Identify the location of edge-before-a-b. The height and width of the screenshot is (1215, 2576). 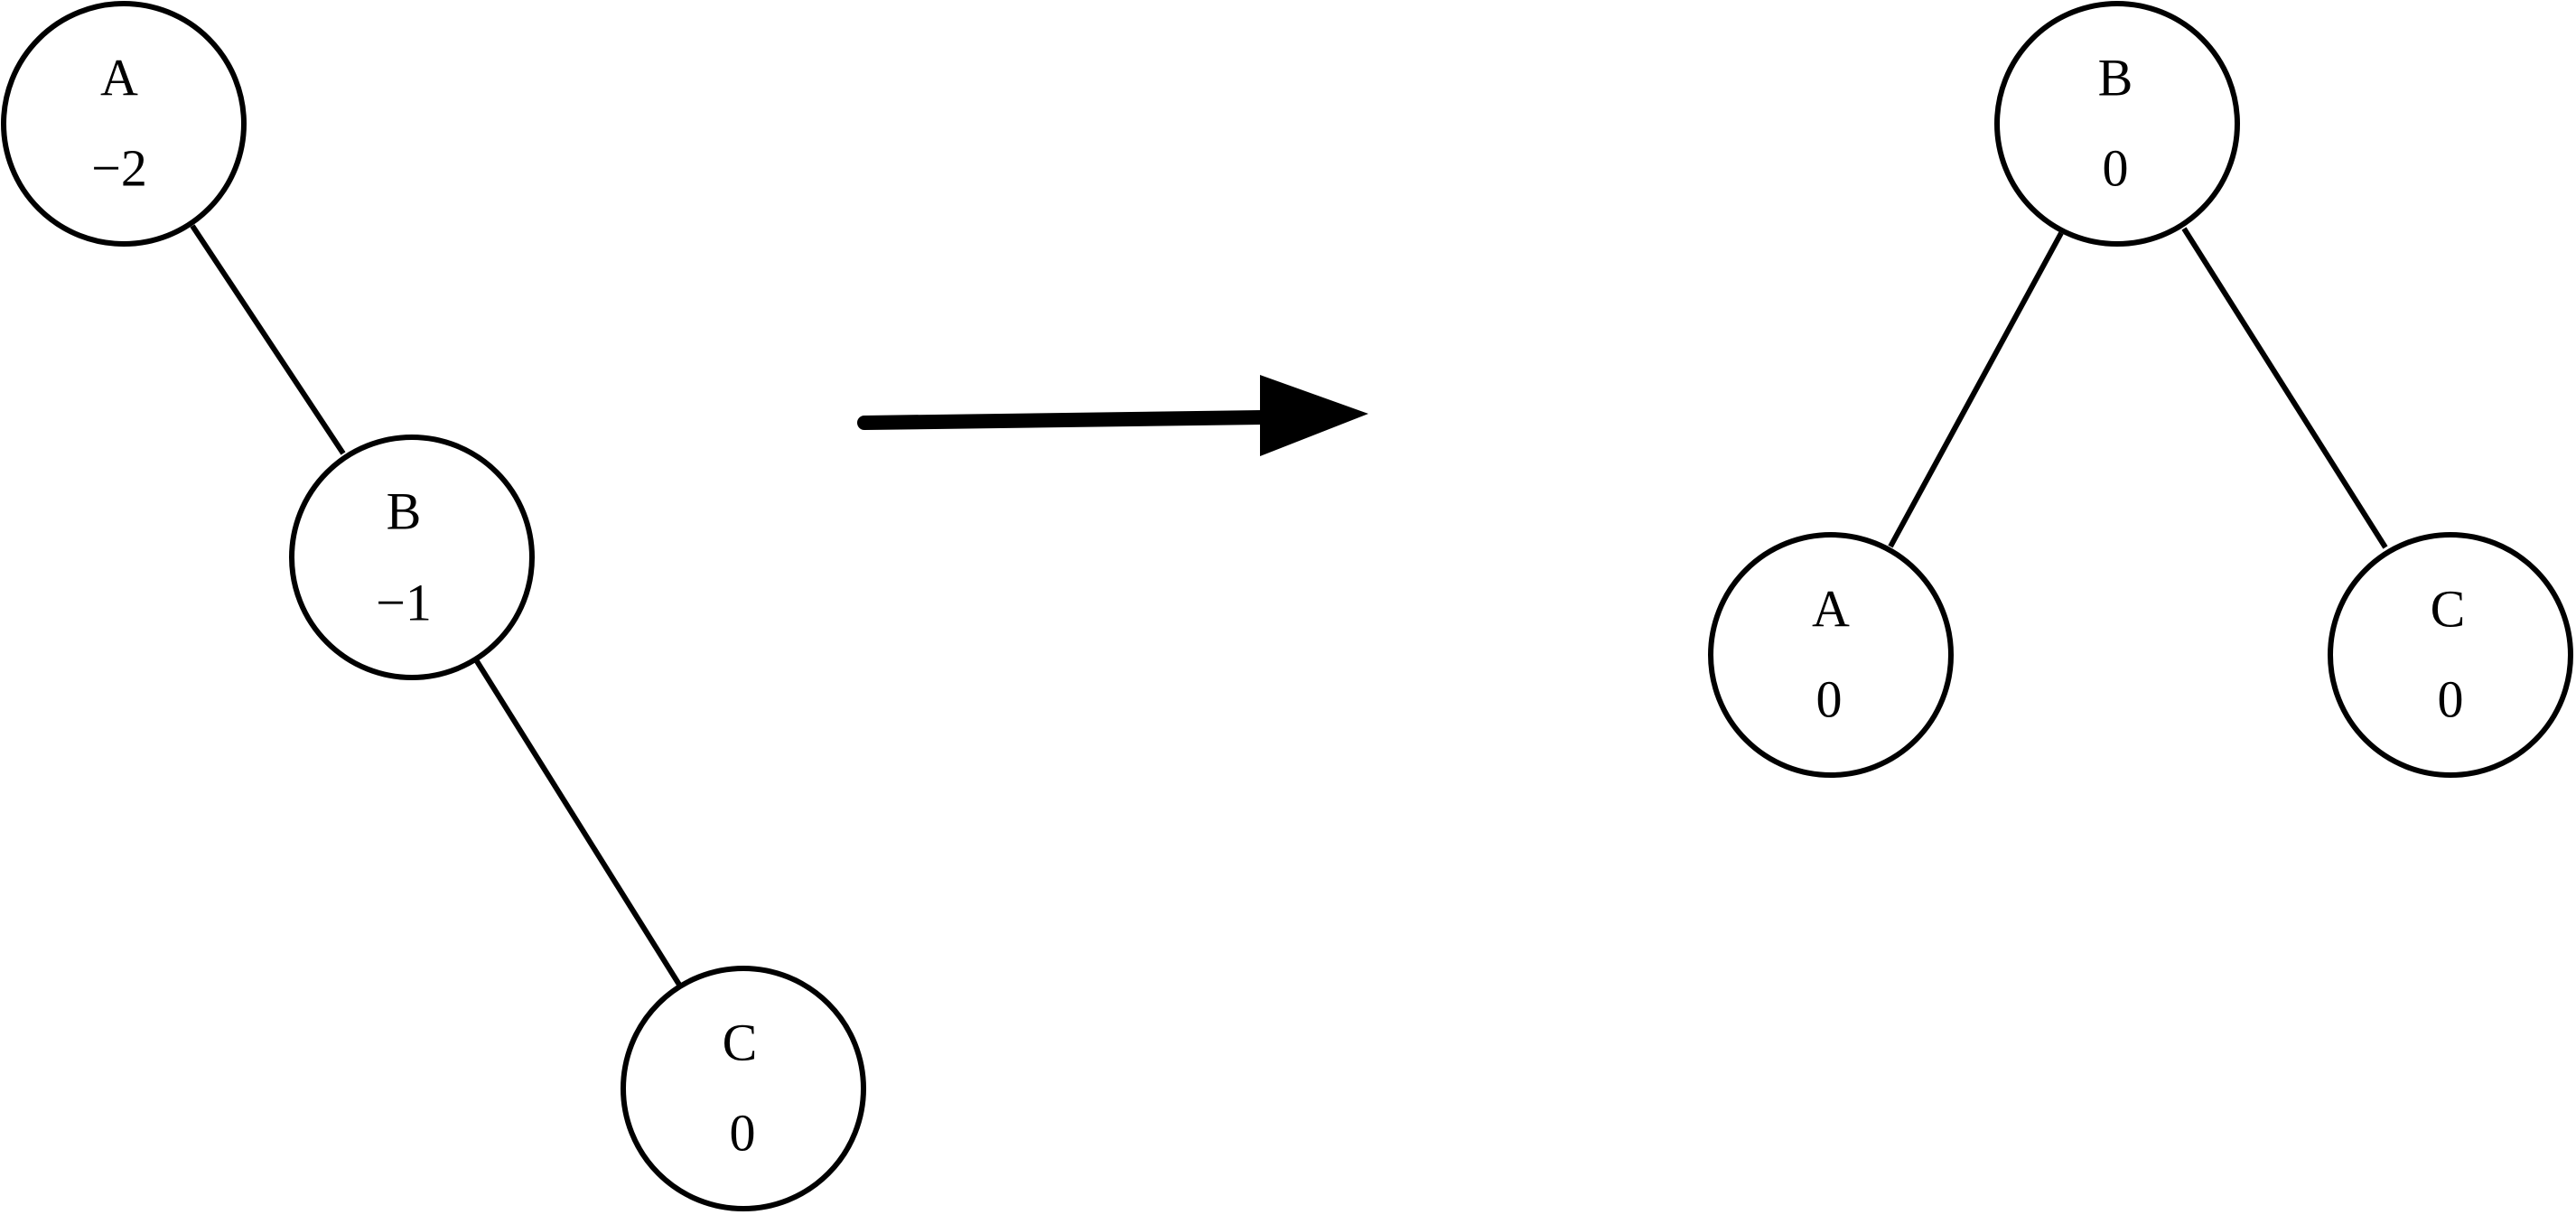
(268, 339).